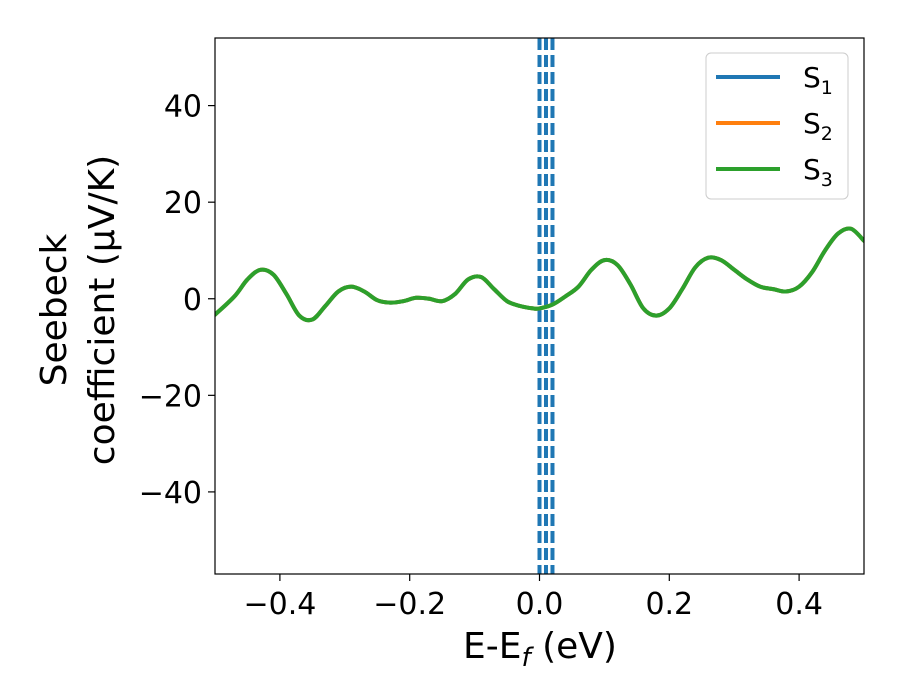 The image size is (900, 700). I want to click on y-axis-title: Seebeck coefficient (μV/K), so click(78, 310).